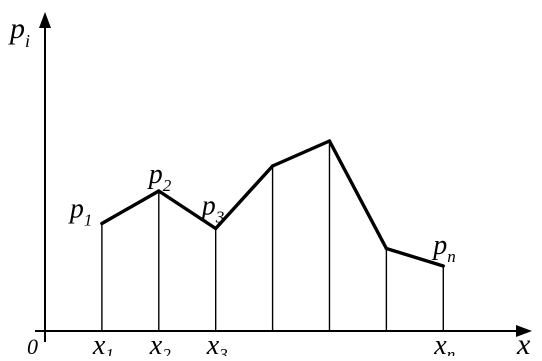 The width and height of the screenshot is (542, 361). I want to click on y-axis-label-main: p, so click(16, 28).